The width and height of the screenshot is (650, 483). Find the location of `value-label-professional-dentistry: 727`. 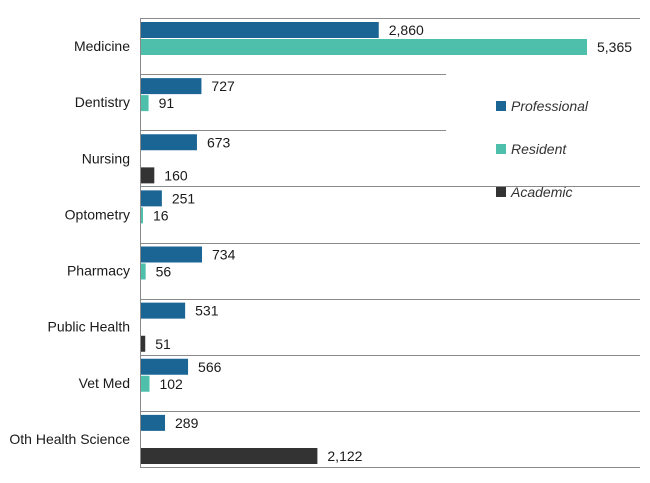

value-label-professional-dentistry: 727 is located at coordinates (223, 86).